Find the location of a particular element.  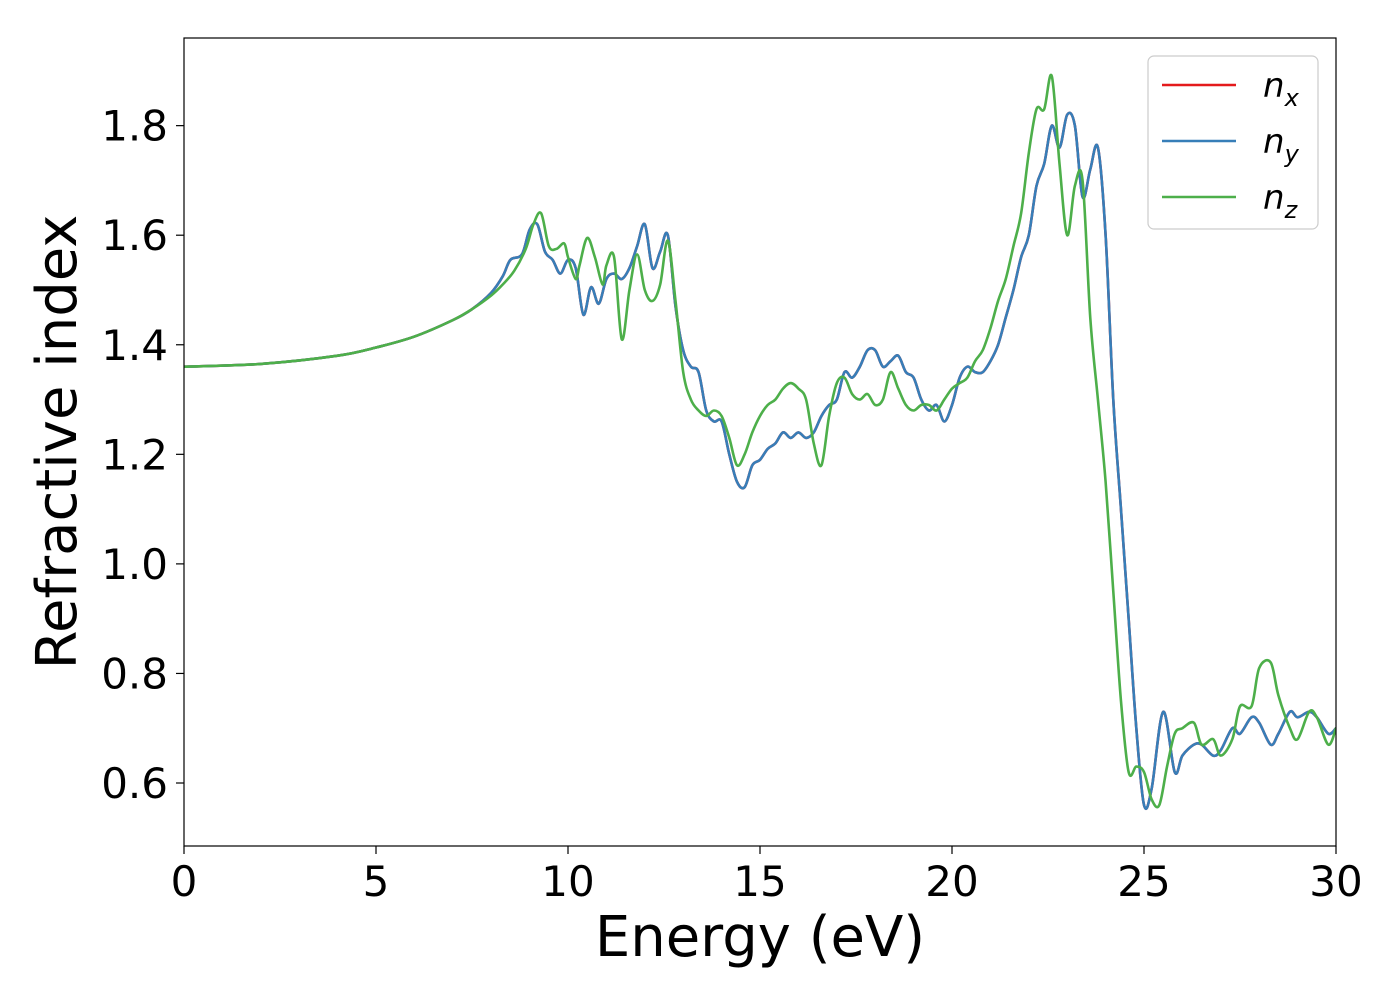

y-axis: 0.6 0.8 1.0 1.2 1.4 1.6 1.8 is located at coordinates (142, 455).